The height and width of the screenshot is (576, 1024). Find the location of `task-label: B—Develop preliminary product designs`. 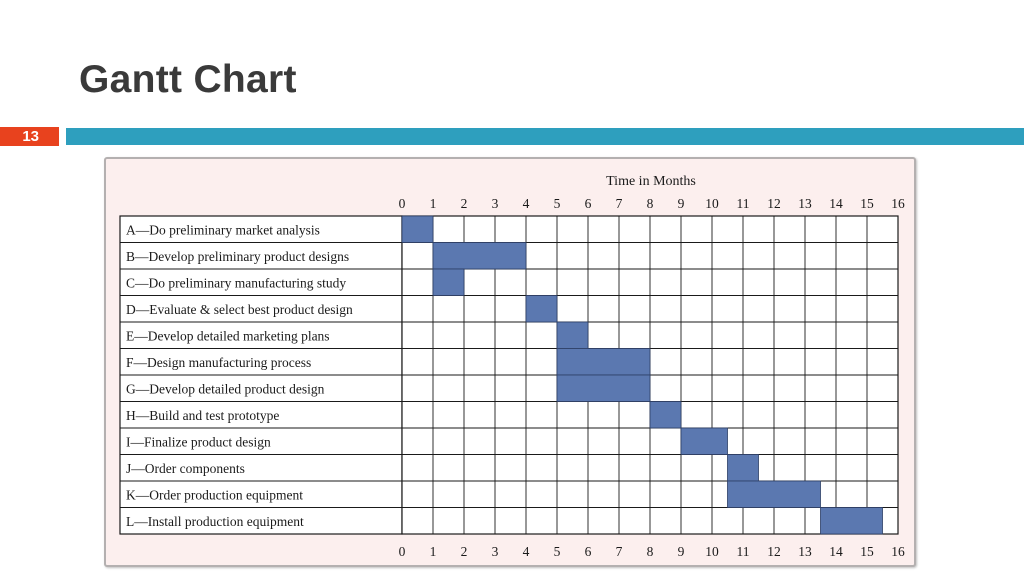

task-label: B—Develop preliminary product designs is located at coordinates (237, 256).